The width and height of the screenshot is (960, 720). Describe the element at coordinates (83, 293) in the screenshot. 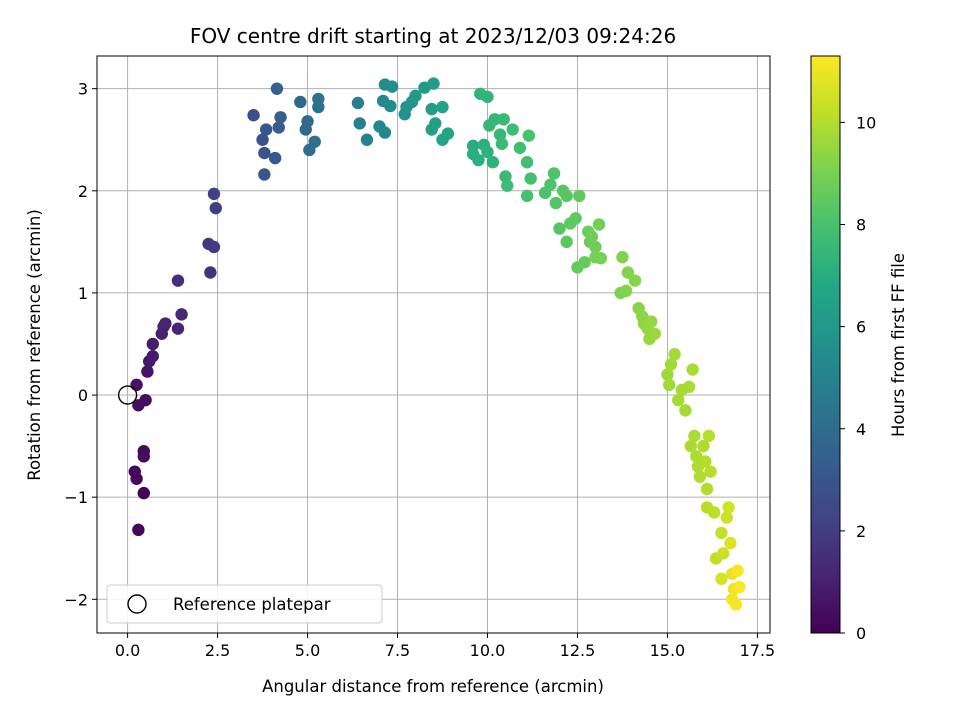

I see `y-tick-label: 1` at that location.